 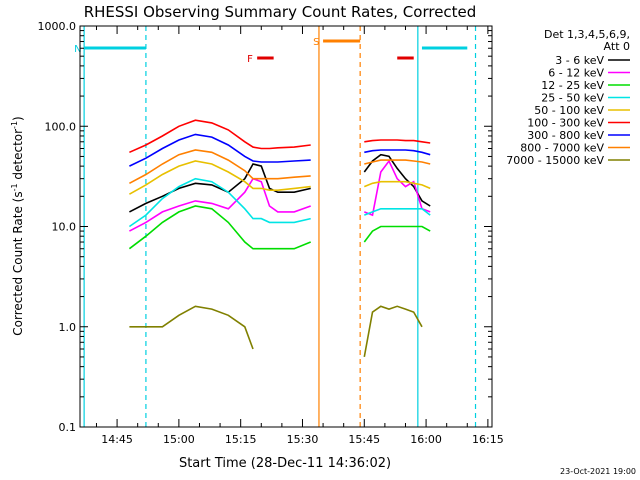 What do you see at coordinates (569, 110) in the screenshot?
I see `legend-label-4: 50 - 100 keV` at bounding box center [569, 110].